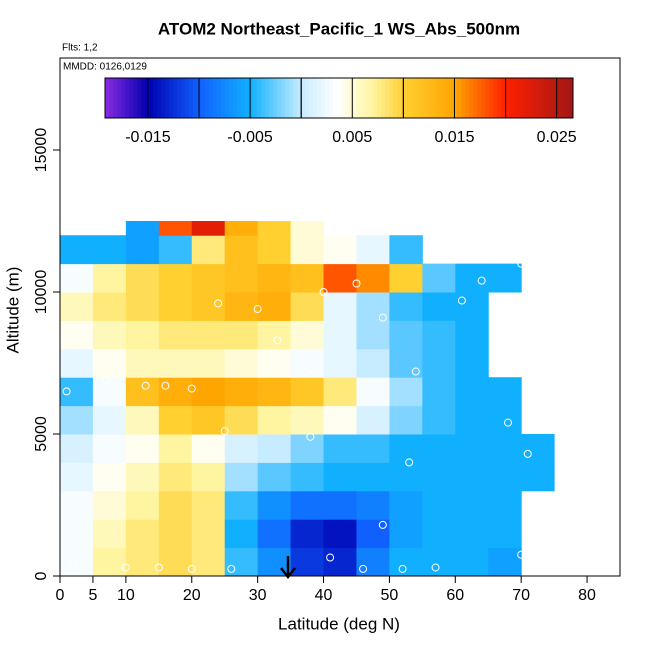 Image resolution: width=650 pixels, height=655 pixels. Describe the element at coordinates (126, 595) in the screenshot. I see `x-tick-label: 10` at that location.